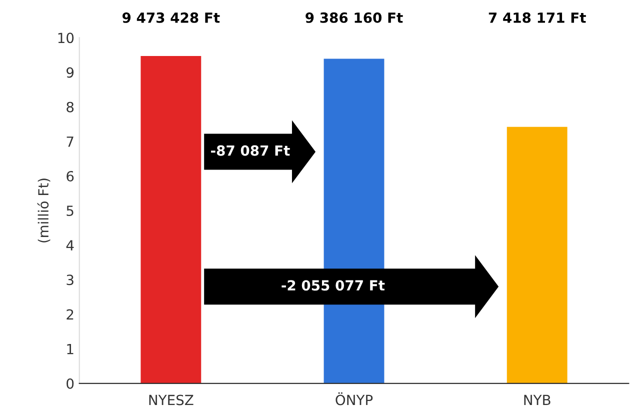  I want to click on y-tick-label: 0, so click(70, 383).